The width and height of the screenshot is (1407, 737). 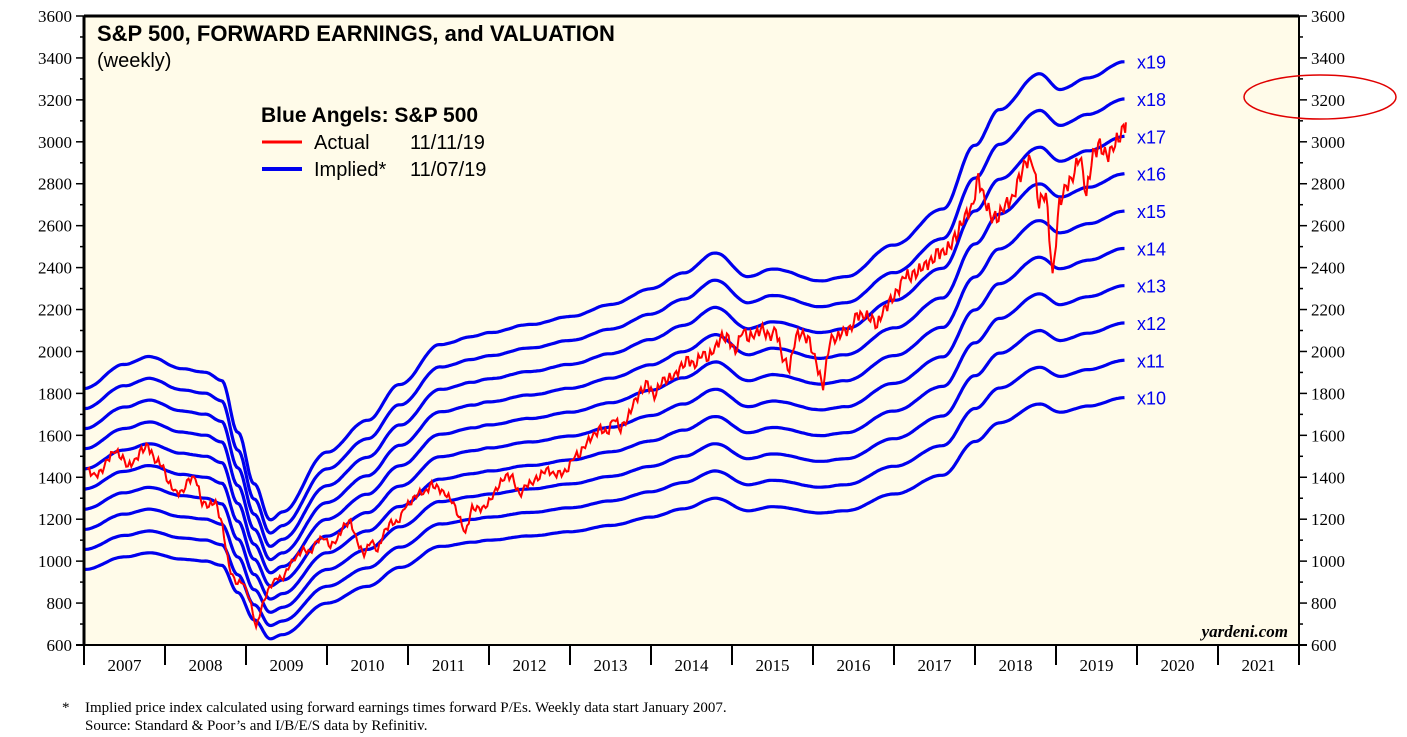 What do you see at coordinates (55, 16) in the screenshot?
I see `y-tick-label-left: 3600` at bounding box center [55, 16].